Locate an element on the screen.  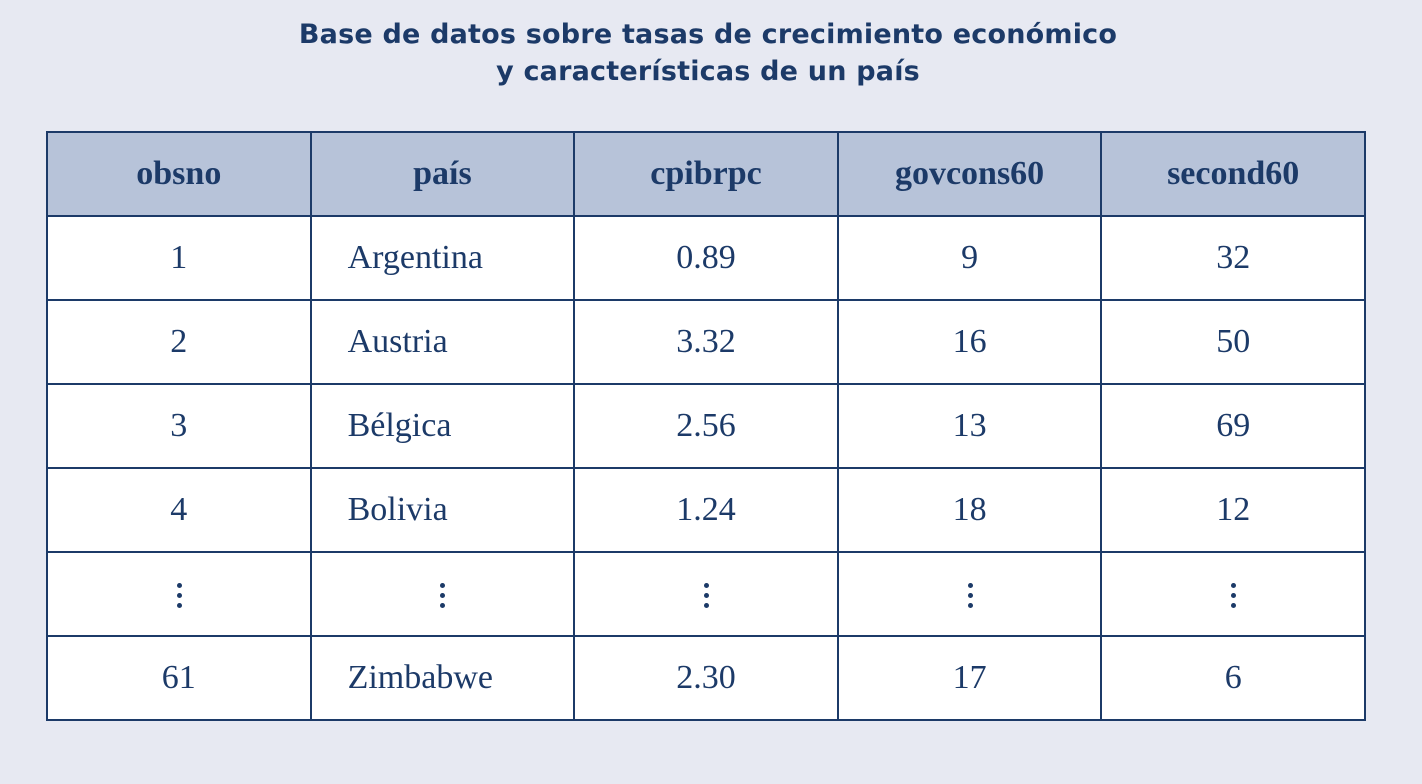
cell-cpibrpc: 0.89 is located at coordinates (706, 258).